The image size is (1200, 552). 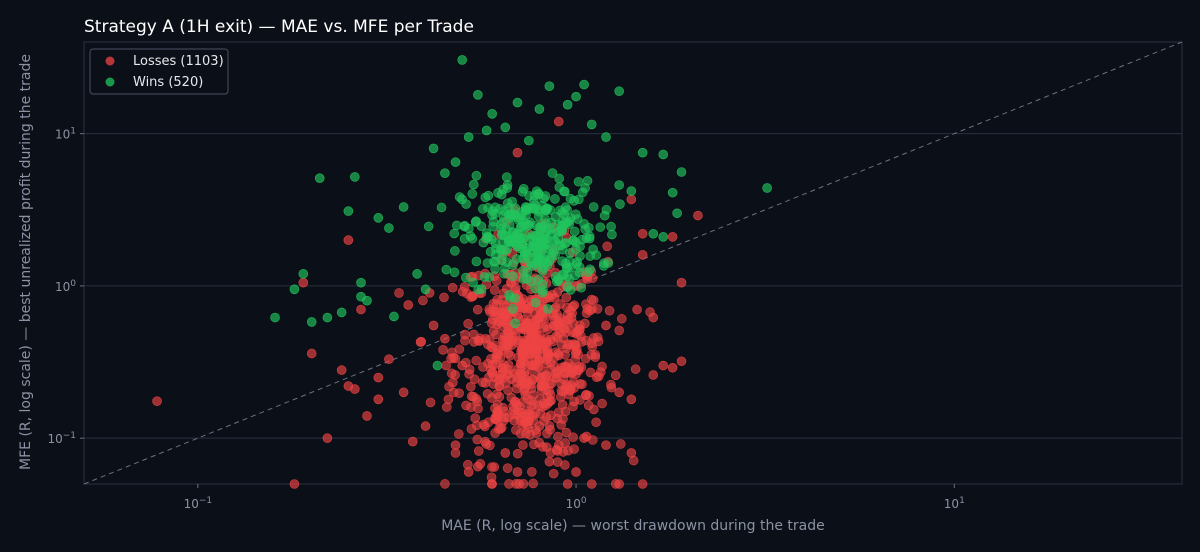 What do you see at coordinates (65, 134) in the screenshot?
I see `y-tick-label: 10¹` at bounding box center [65, 134].